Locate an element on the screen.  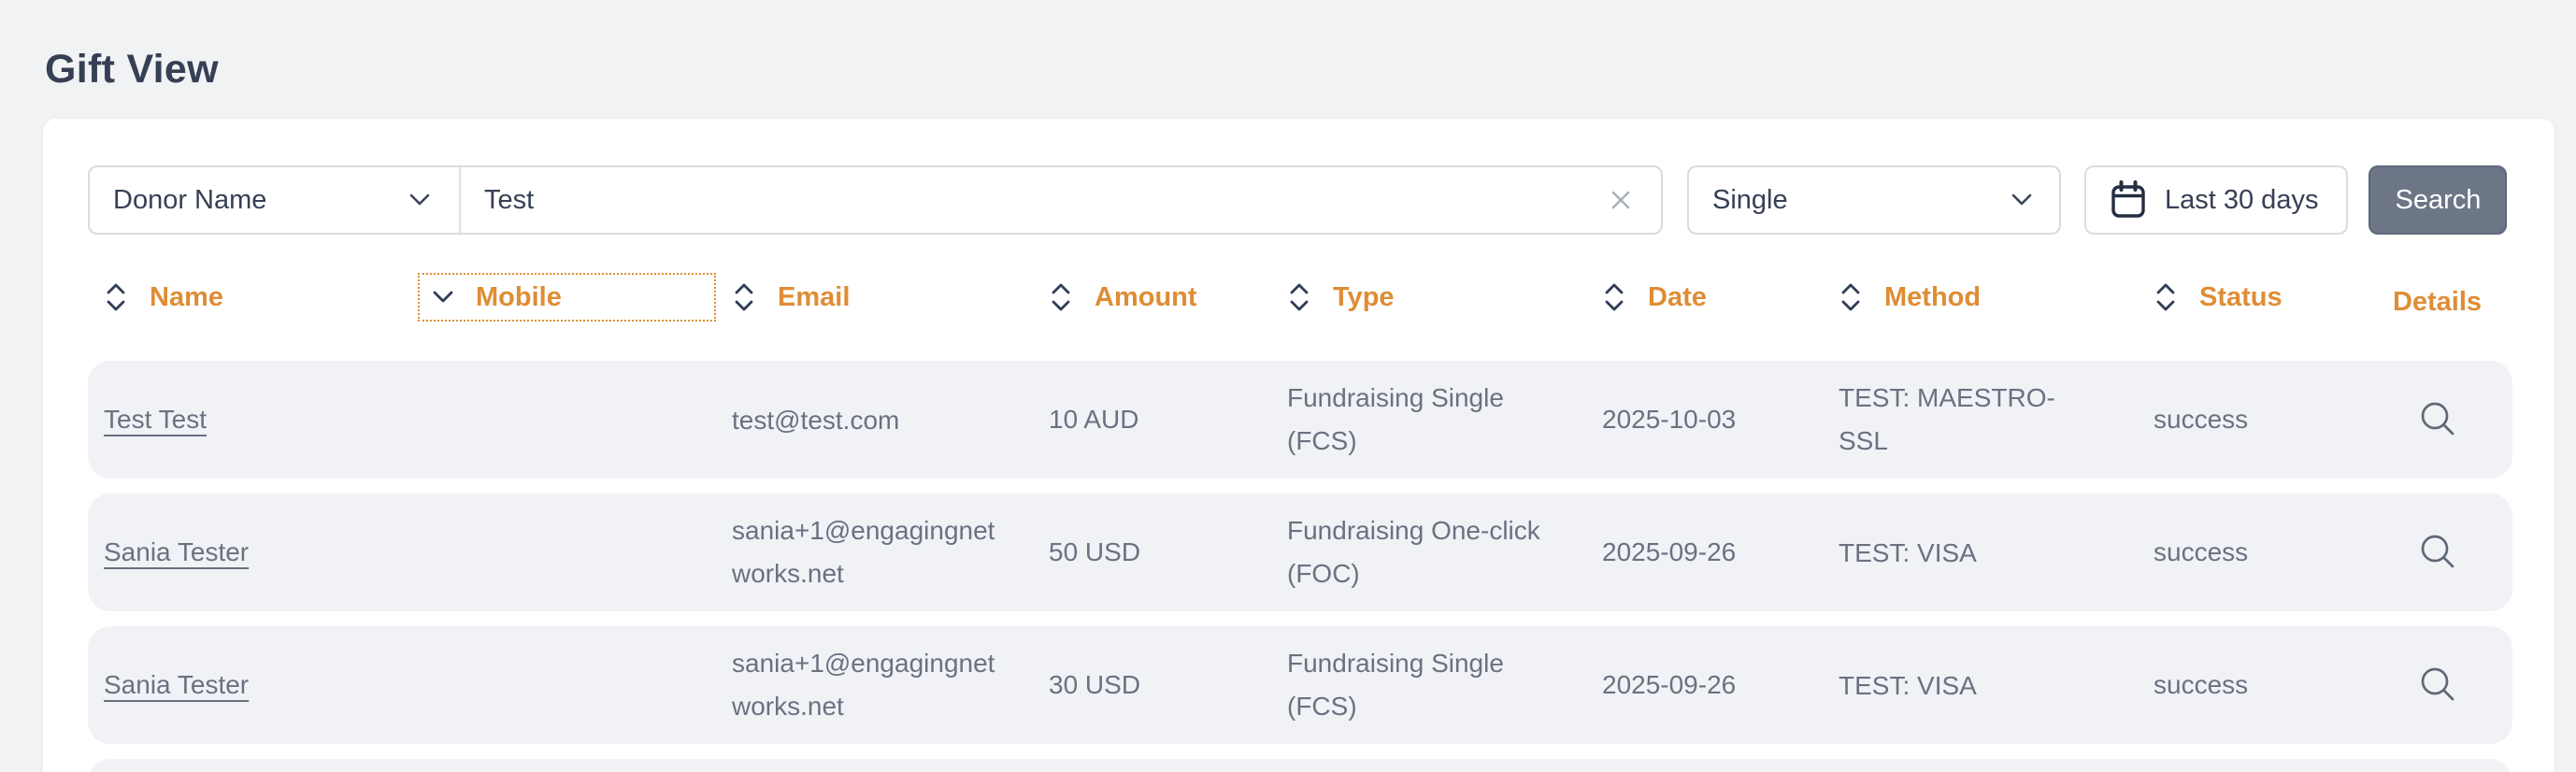
mobile-focus-box: Mobile is located at coordinates (567, 297).